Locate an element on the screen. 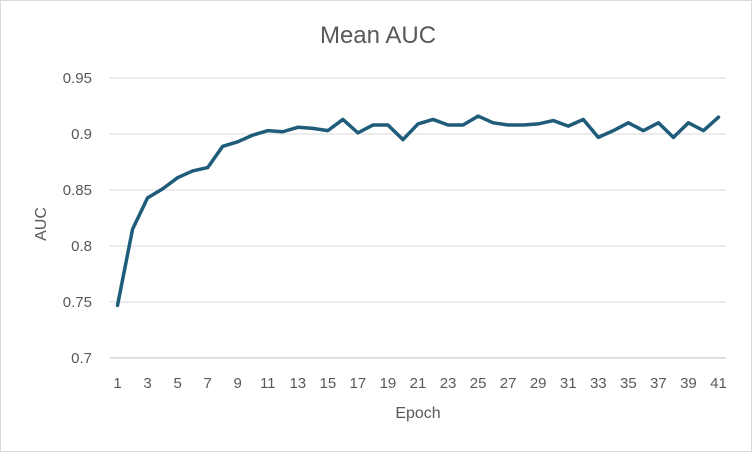  x-tick-label: 23 is located at coordinates (448, 383).